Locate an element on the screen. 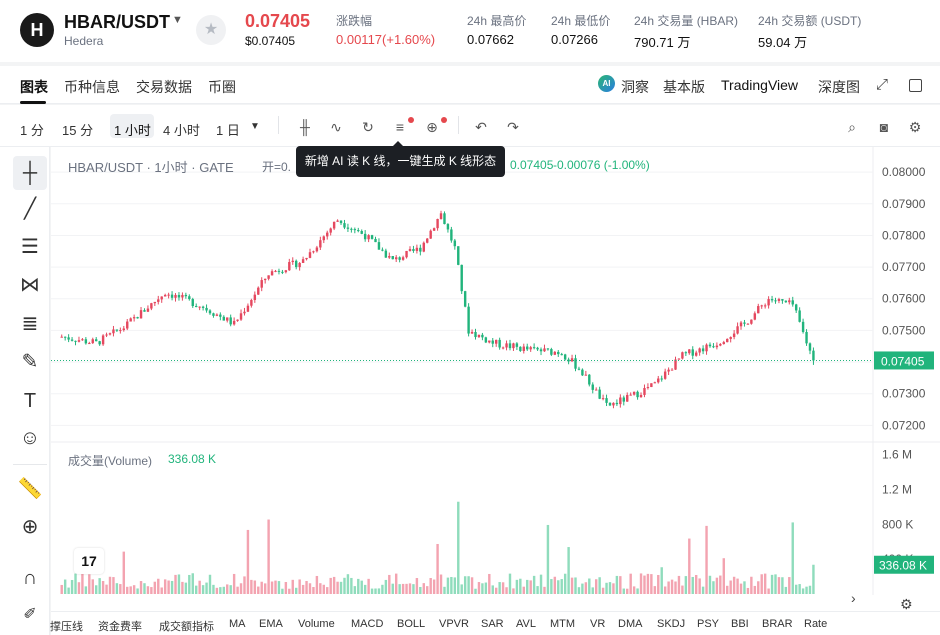 The height and width of the screenshot is (635, 940). indicator-10: AVL is located at coordinates (526, 624).